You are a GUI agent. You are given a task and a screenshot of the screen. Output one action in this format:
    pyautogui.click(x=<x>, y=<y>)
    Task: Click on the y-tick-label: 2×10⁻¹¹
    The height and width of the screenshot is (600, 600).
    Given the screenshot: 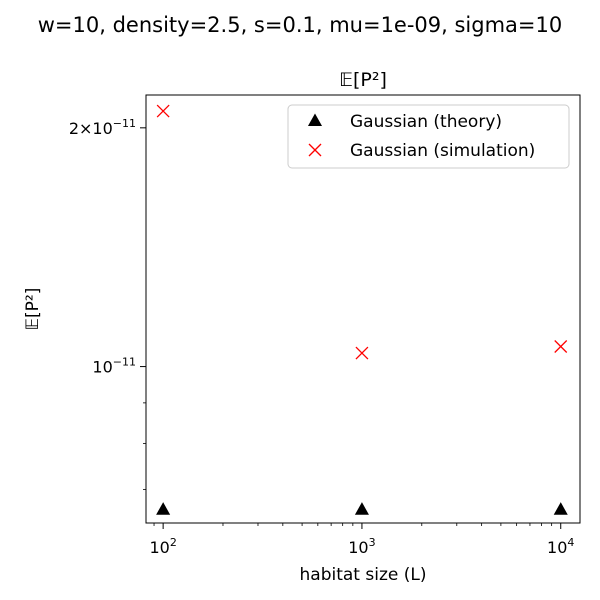 What is the action you would take?
    pyautogui.click(x=102, y=127)
    